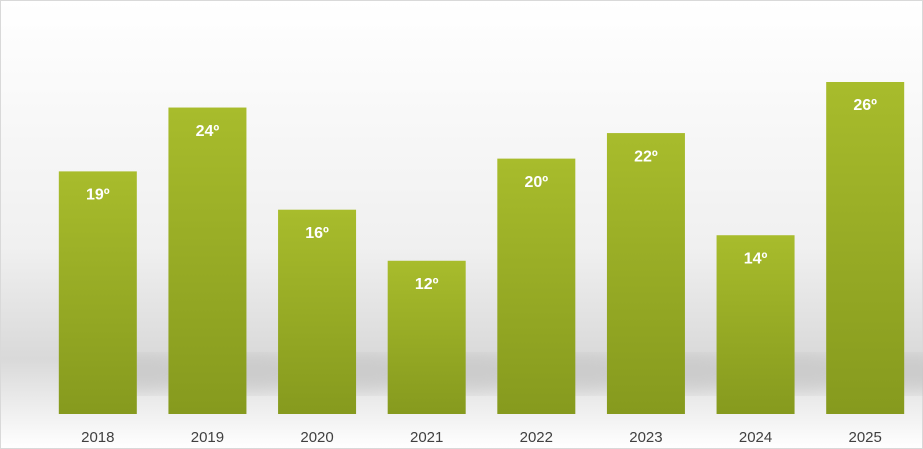 Image resolution: width=923 pixels, height=449 pixels. What do you see at coordinates (536, 437) in the screenshot?
I see `x-tick-label: 2022` at bounding box center [536, 437].